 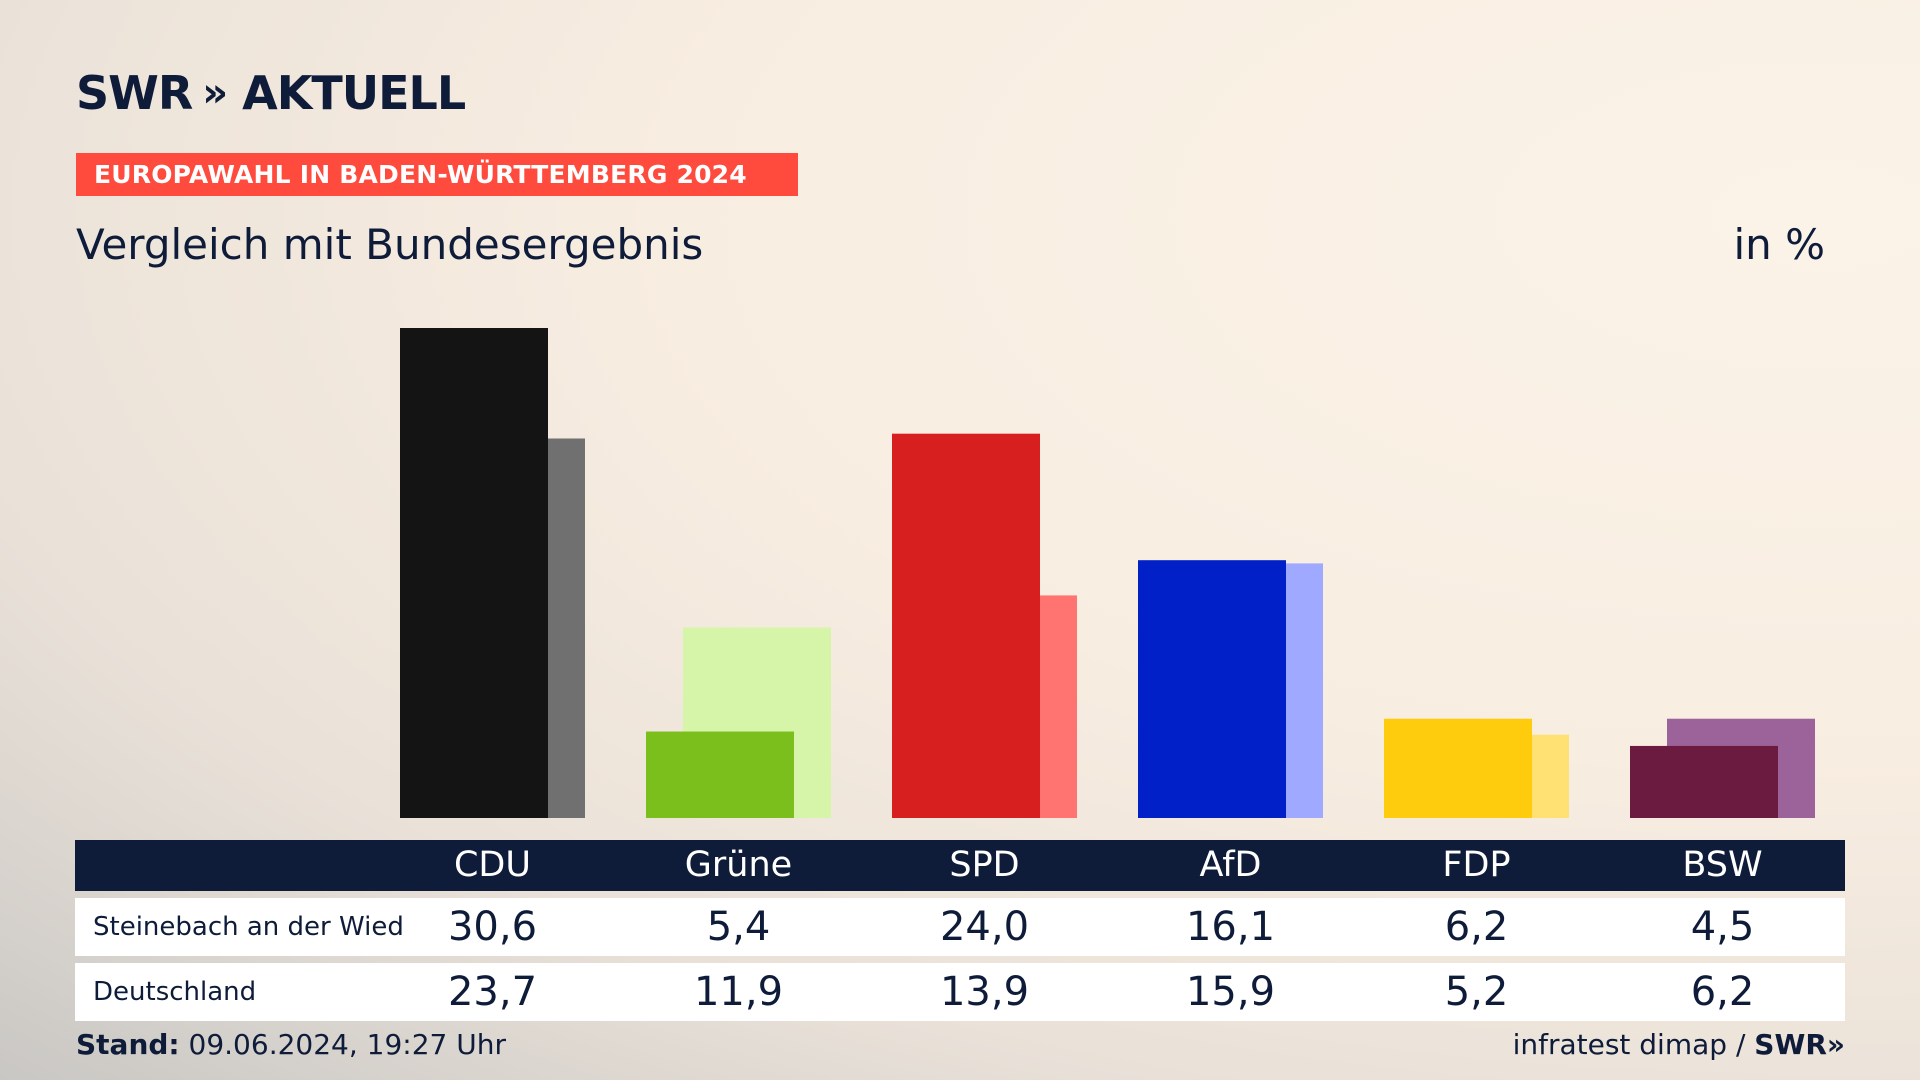 I want to click on bar-local-bsw, so click(x=1704, y=781).